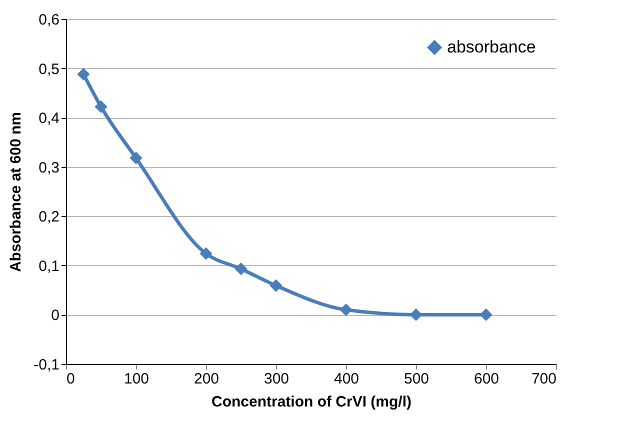 This screenshot has height=435, width=630. What do you see at coordinates (312, 402) in the screenshot?
I see `x-axis-title: Concentration of CrVI (mg/l)` at bounding box center [312, 402].